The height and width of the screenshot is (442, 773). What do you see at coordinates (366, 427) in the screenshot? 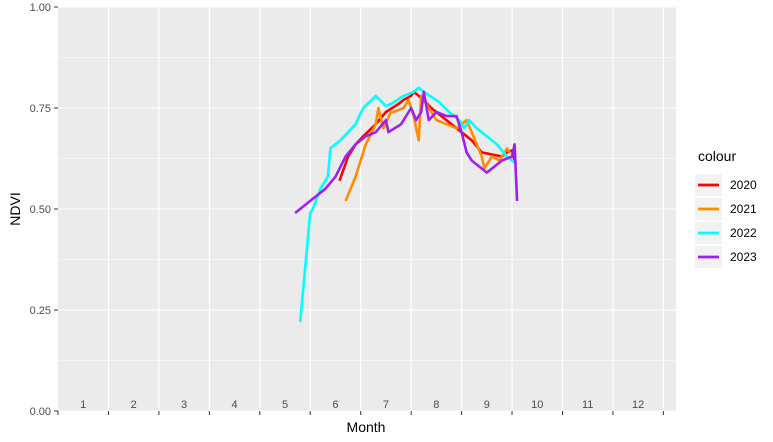
I see `x-axis-title: Month` at bounding box center [366, 427].